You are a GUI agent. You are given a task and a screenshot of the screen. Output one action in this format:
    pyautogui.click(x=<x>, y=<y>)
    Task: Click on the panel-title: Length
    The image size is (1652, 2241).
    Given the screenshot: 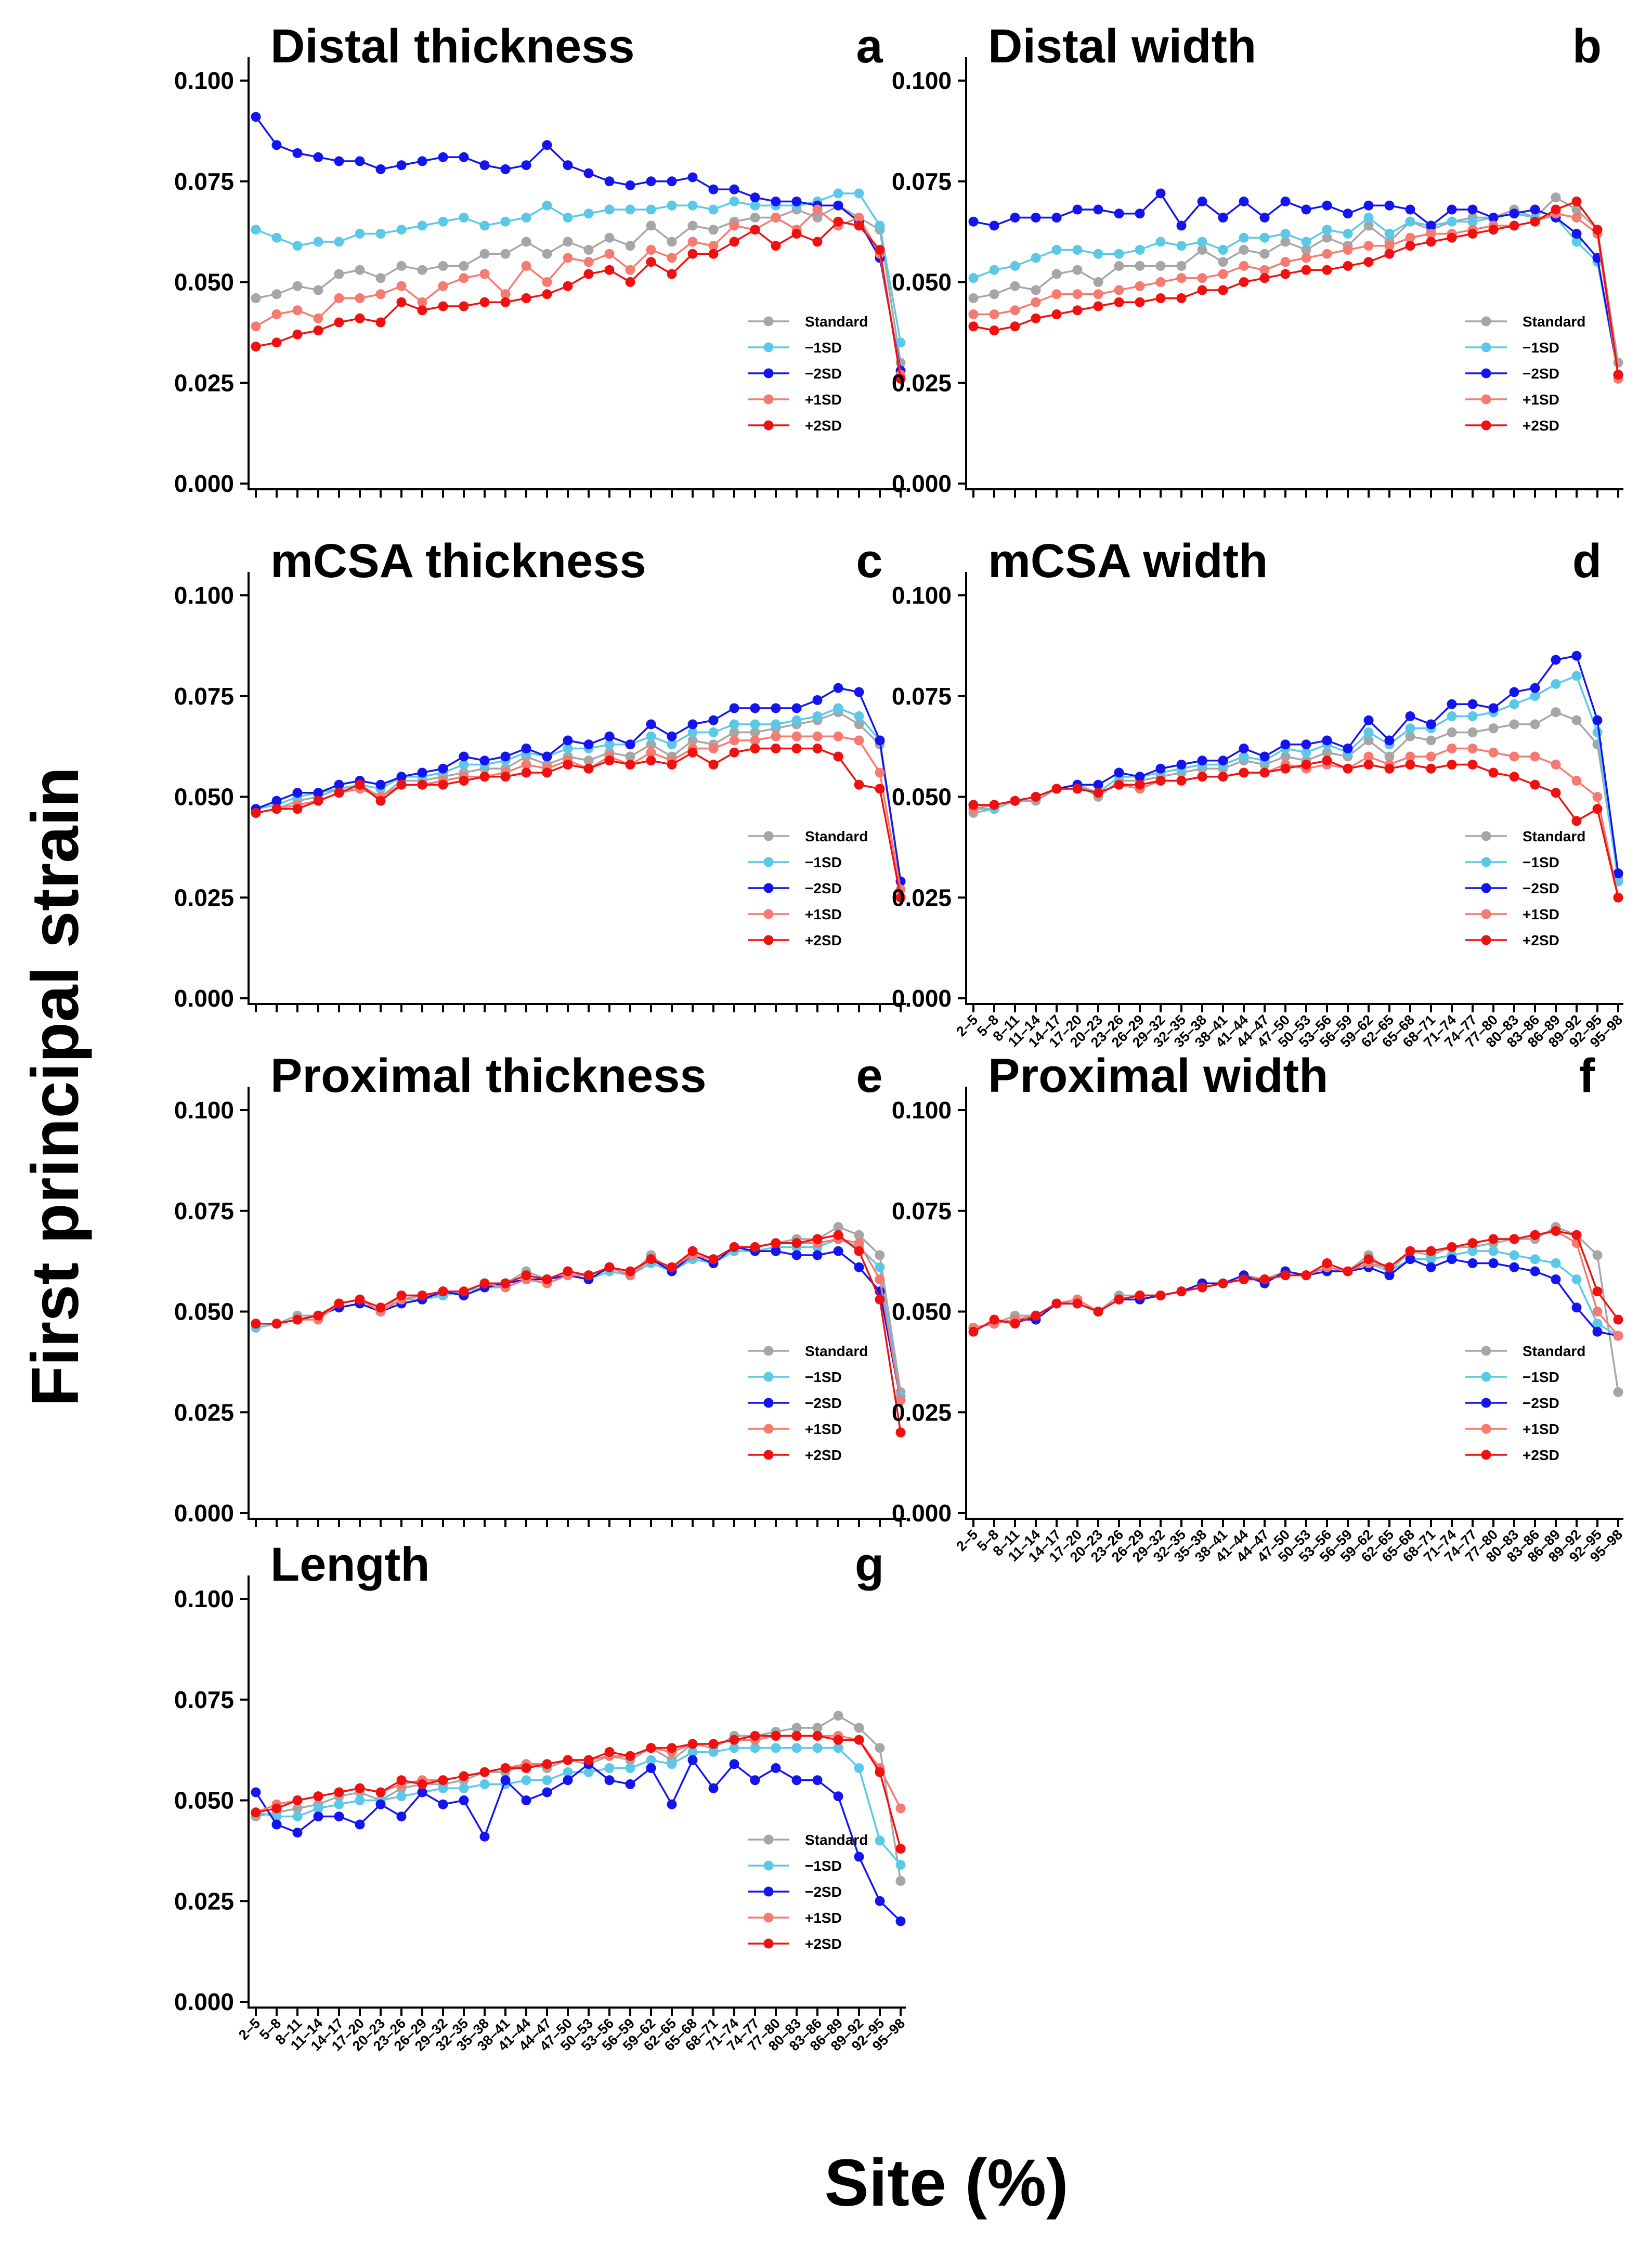 What is the action you would take?
    pyautogui.click(x=350, y=1564)
    